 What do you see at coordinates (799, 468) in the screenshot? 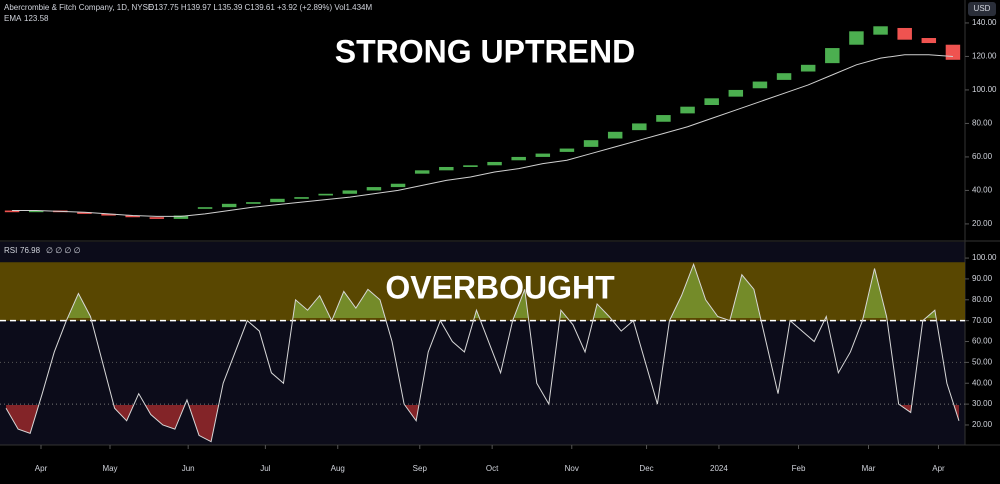
I see `x-tick-label: Feb` at bounding box center [799, 468].